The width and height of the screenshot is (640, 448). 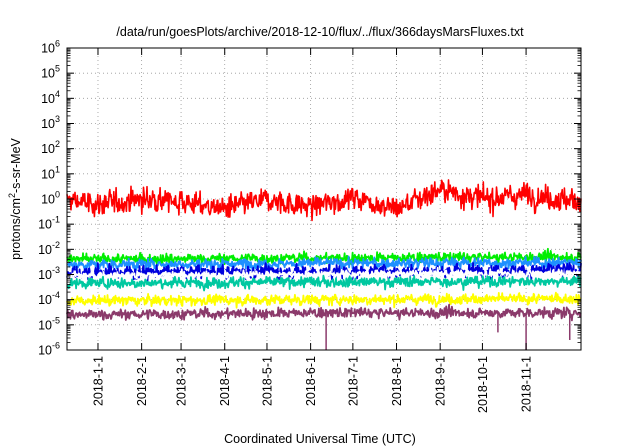 I want to click on x-tick-label: 2018-11-1, so click(x=527, y=384).